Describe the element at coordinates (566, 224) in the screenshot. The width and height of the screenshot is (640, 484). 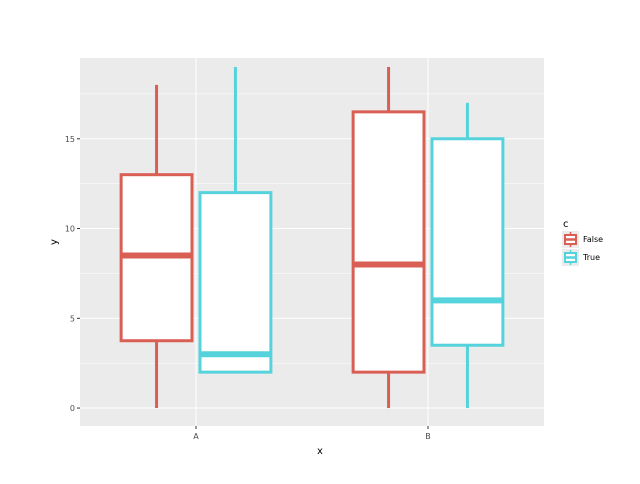
I see `legend-title: c` at that location.